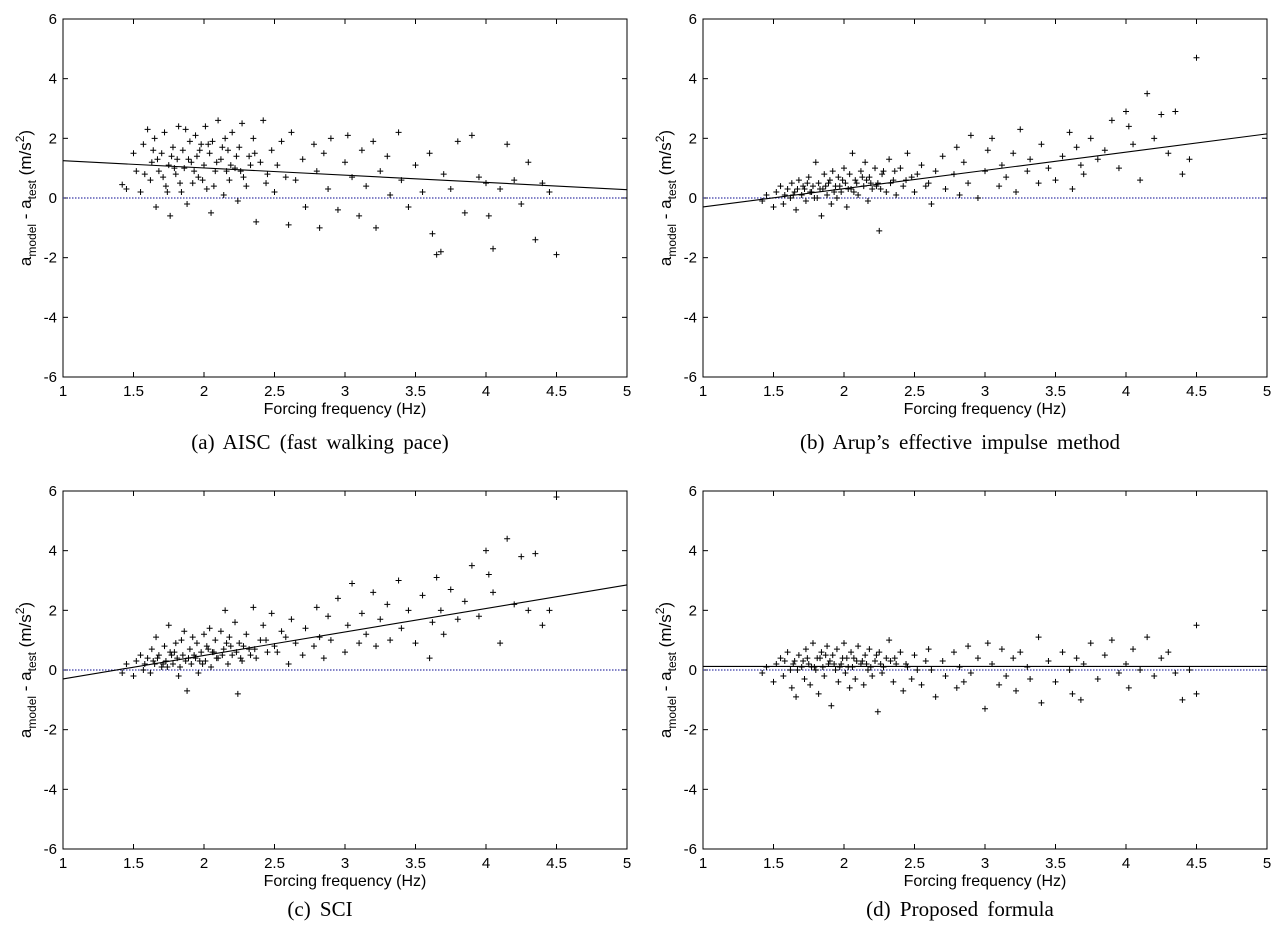  Describe the element at coordinates (690, 258) in the screenshot. I see `y-tick-label: -2` at that location.